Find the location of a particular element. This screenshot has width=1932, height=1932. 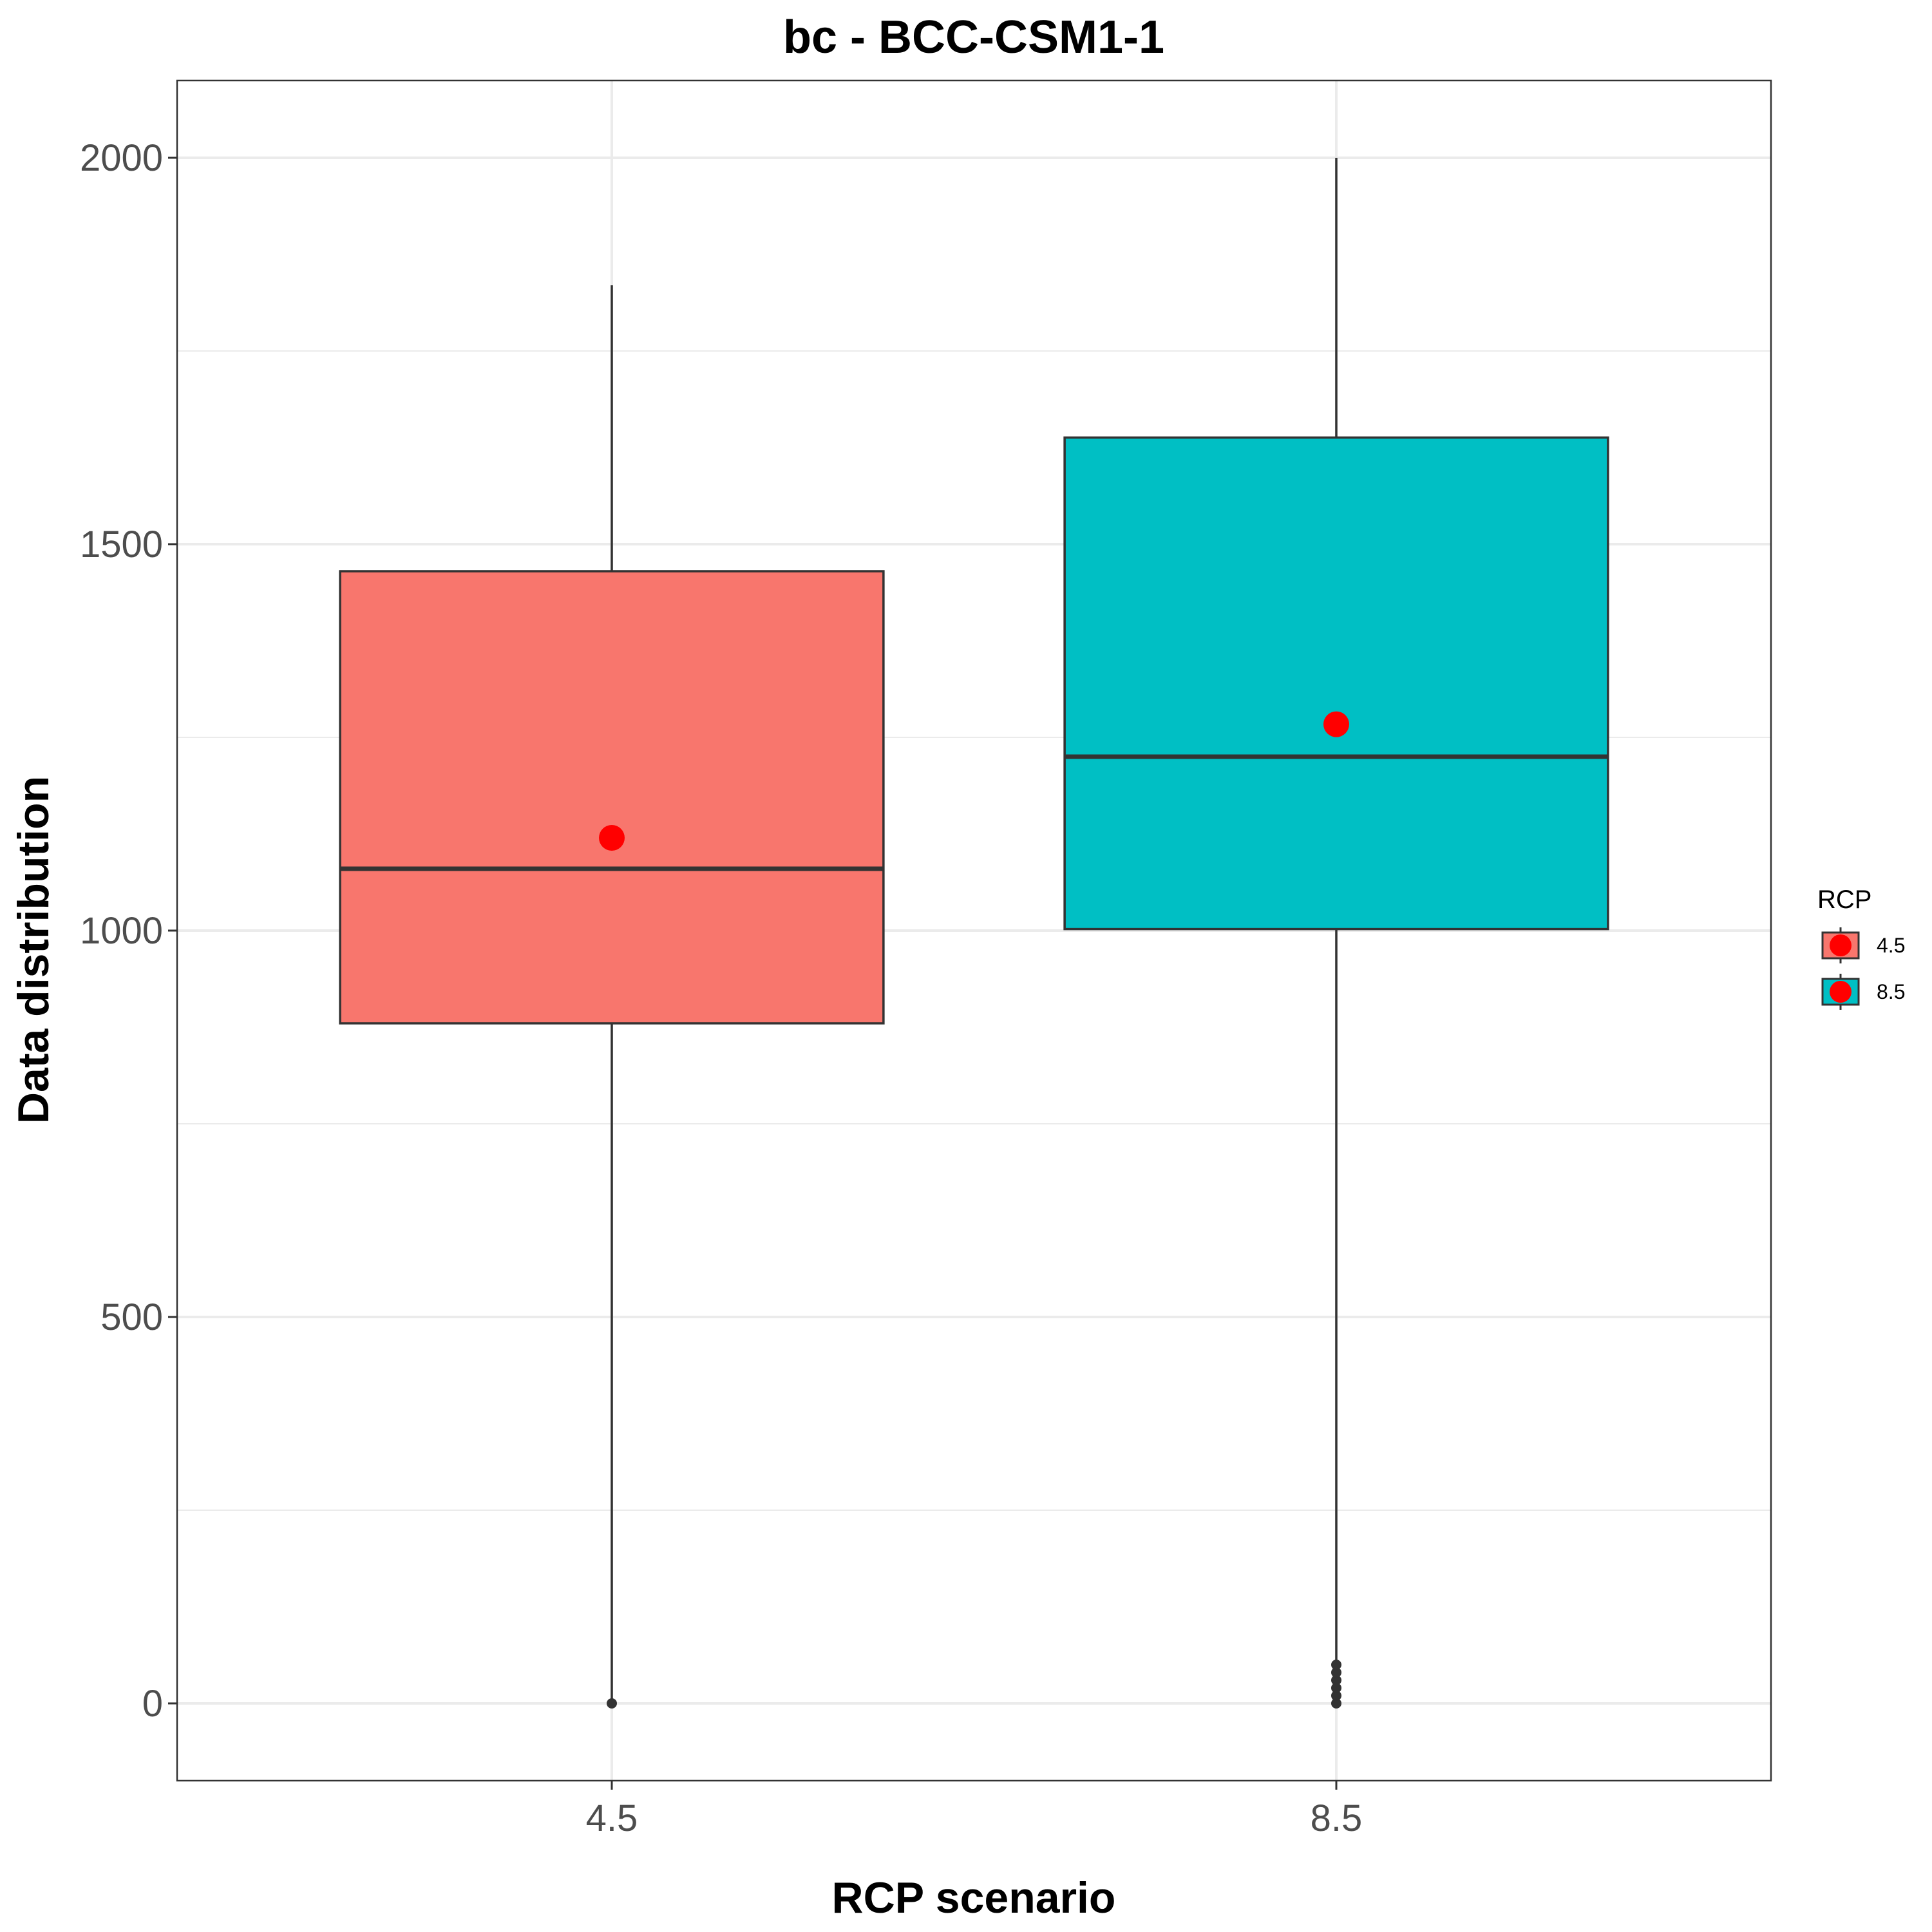

x-tick-label: 8.5 is located at coordinates (1337, 1818).